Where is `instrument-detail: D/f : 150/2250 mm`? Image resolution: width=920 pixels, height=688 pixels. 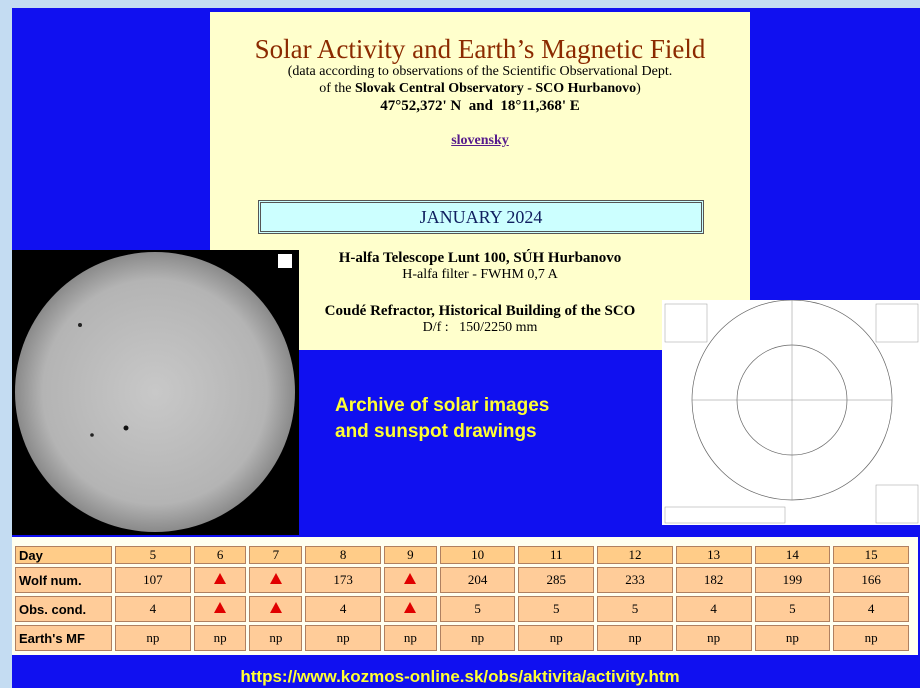 instrument-detail: D/f : 150/2250 mm is located at coordinates (480, 327).